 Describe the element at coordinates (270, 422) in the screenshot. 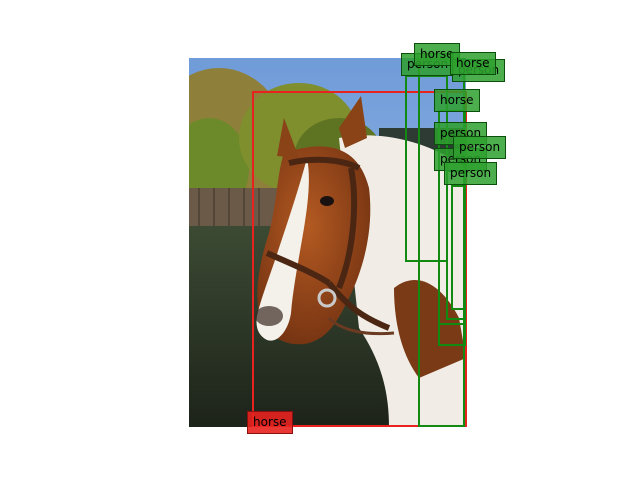

I see `detection-label-horse-main: horse` at that location.